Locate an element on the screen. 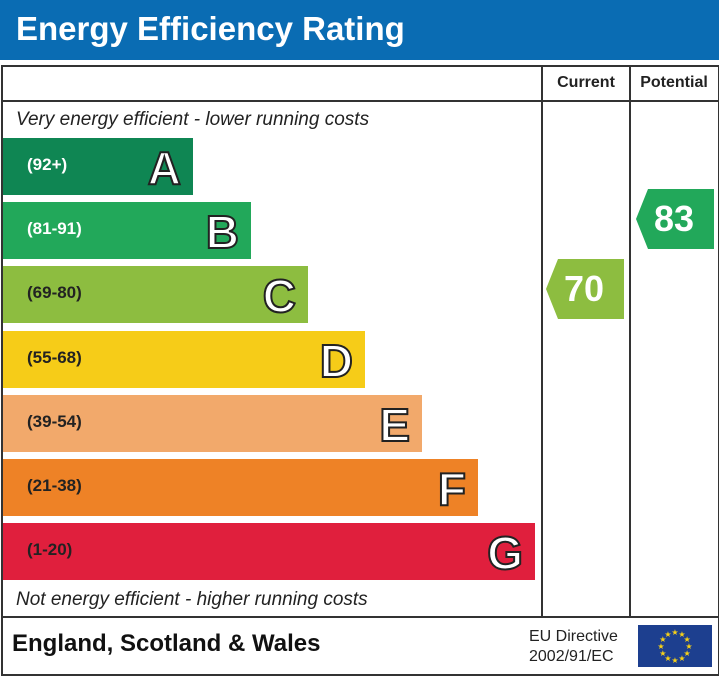 Image resolution: width=719 pixels, height=676 pixels. band-range: (1-20) is located at coordinates (50, 549).